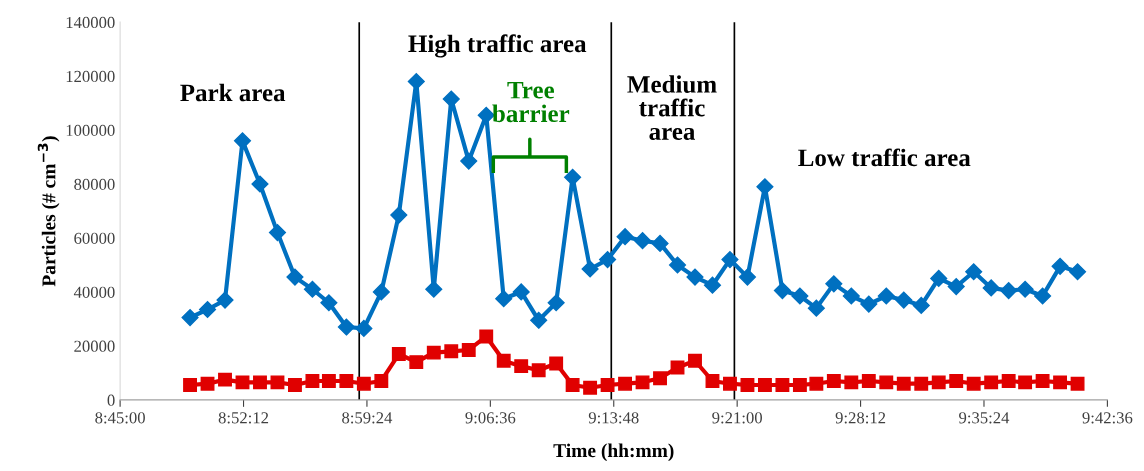  What do you see at coordinates (90, 76) in the screenshot?
I see `y-tick-label: 120000` at bounding box center [90, 76].